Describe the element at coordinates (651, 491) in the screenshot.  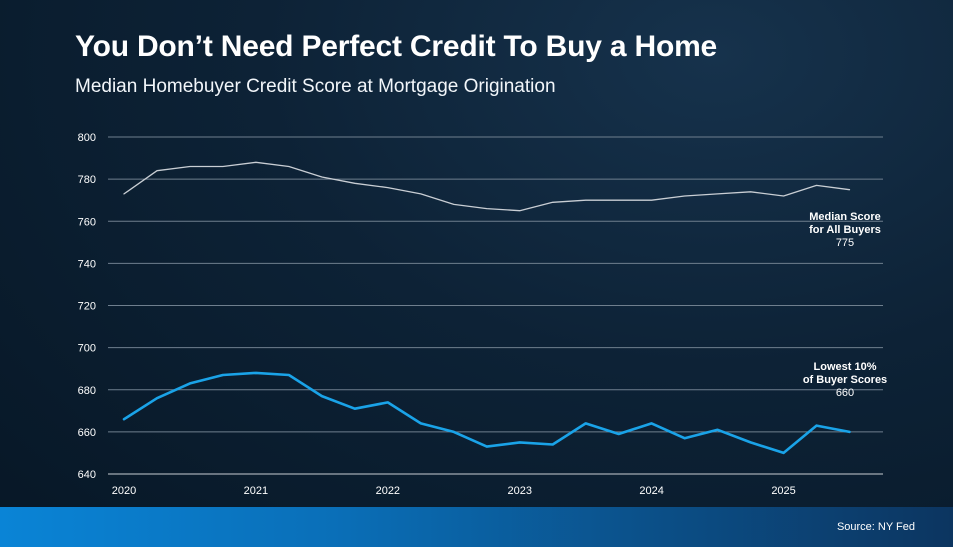
I see `x-tick-label: 2024` at that location.